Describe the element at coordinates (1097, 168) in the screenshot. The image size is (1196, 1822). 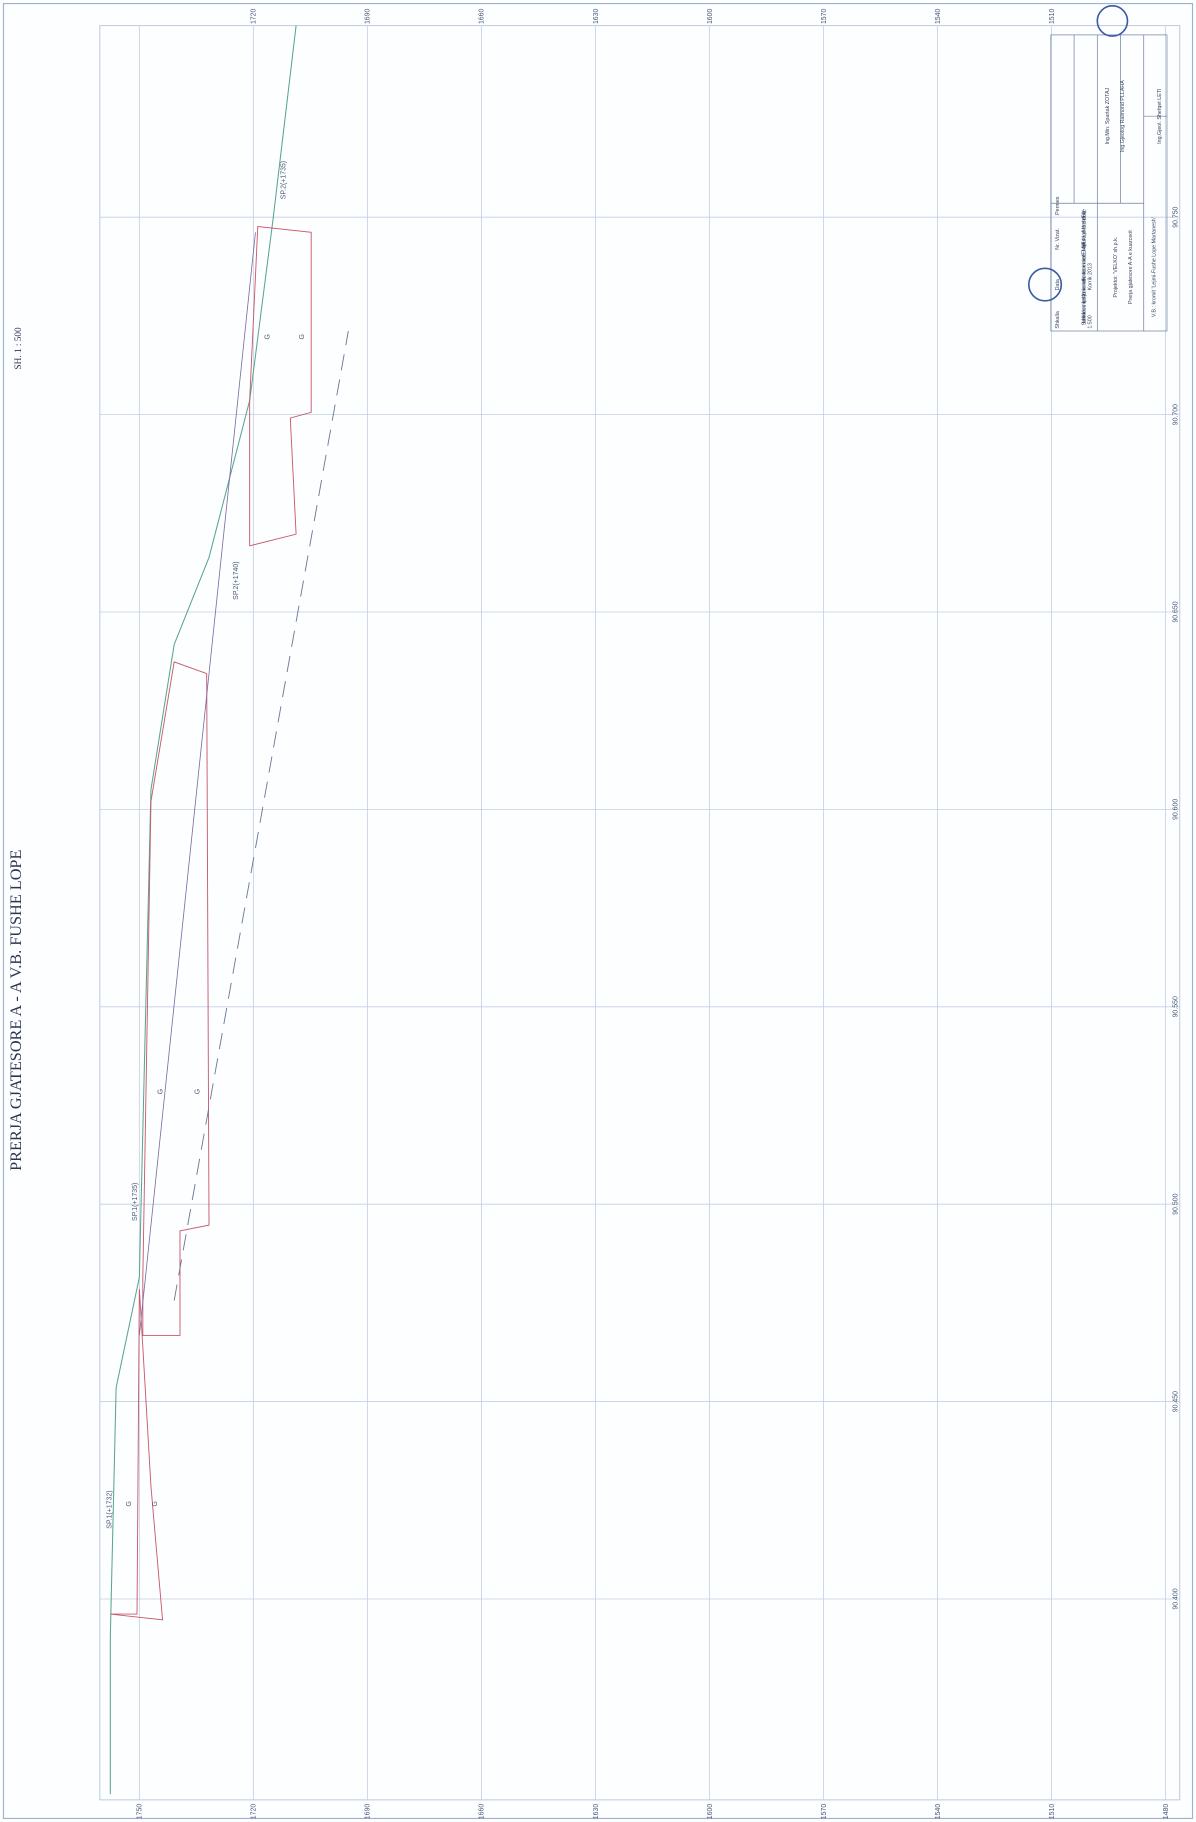
I see `title-block` at that location.